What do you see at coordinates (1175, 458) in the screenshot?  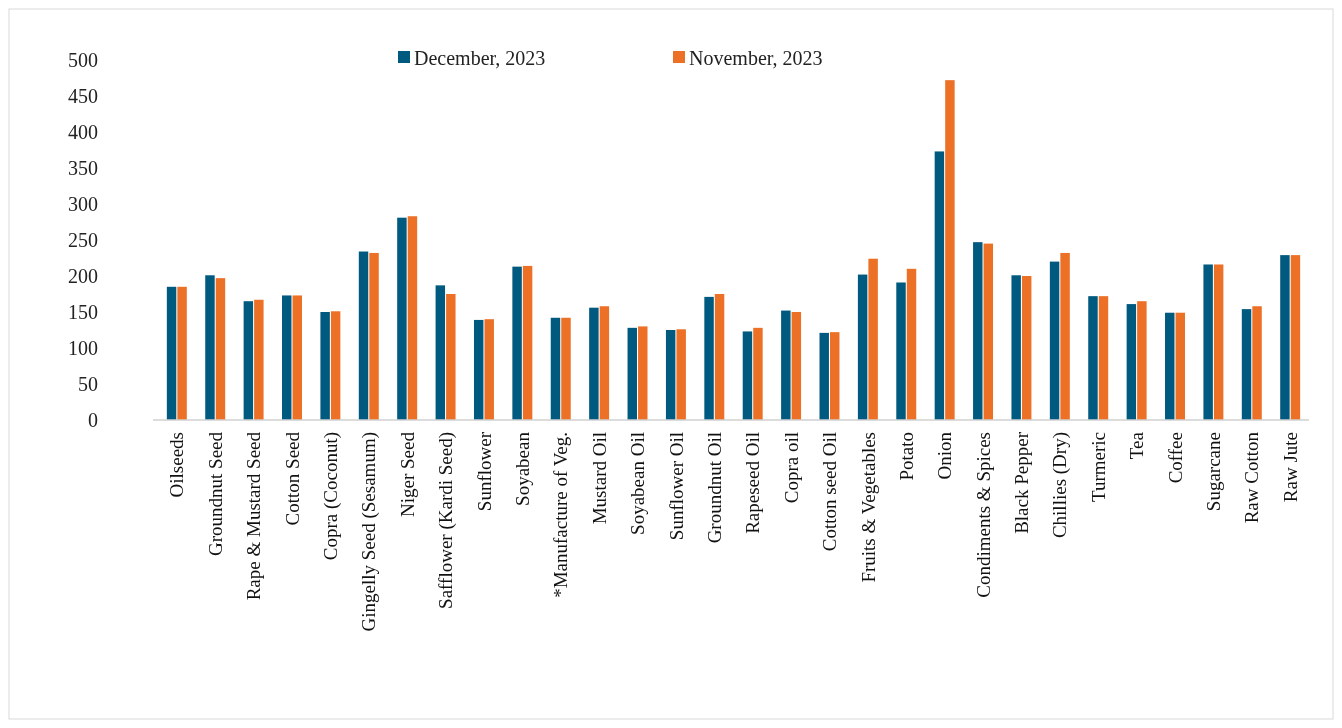 I see `x-tick-label: Coffee` at bounding box center [1175, 458].